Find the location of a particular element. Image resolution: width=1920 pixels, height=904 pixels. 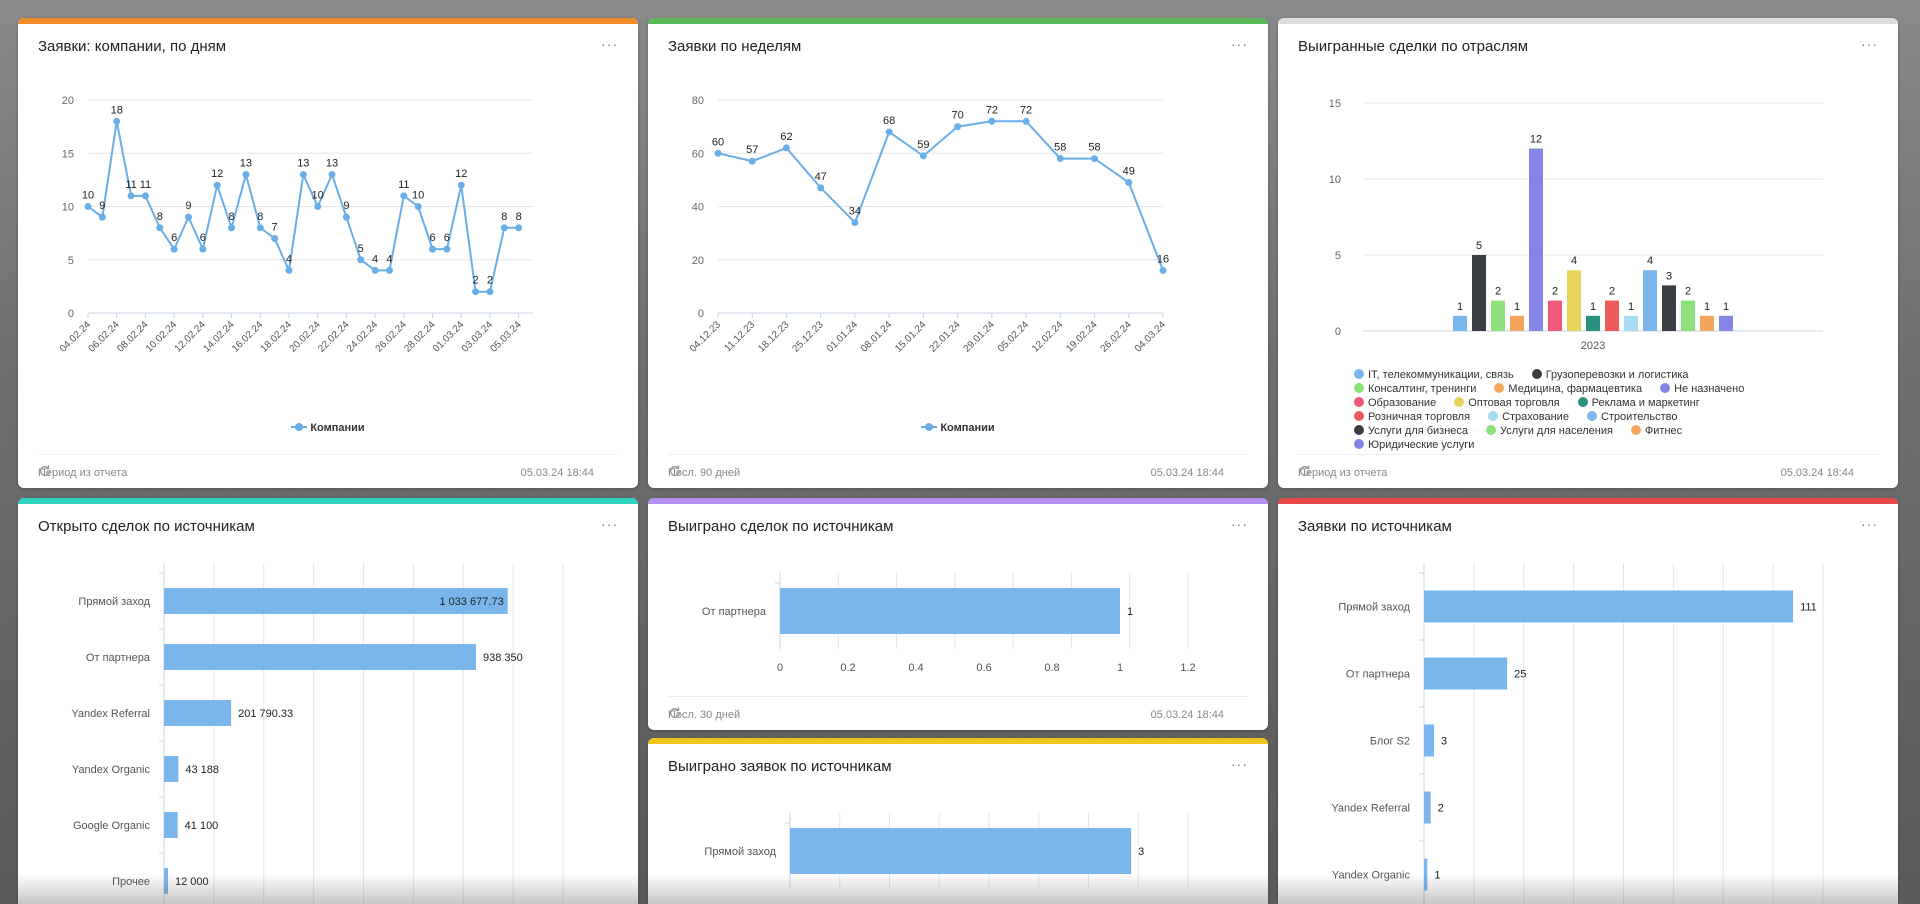

series-line is located at coordinates (940, 195).